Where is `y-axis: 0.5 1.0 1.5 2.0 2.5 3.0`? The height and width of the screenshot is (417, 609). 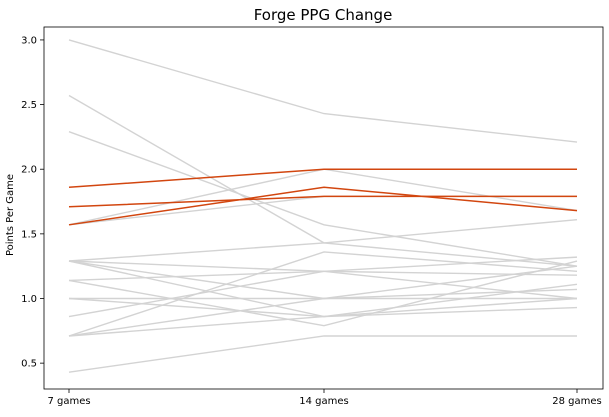 y-axis: 0.5 1.0 1.5 2.0 2.5 3.0 is located at coordinates (32, 202).